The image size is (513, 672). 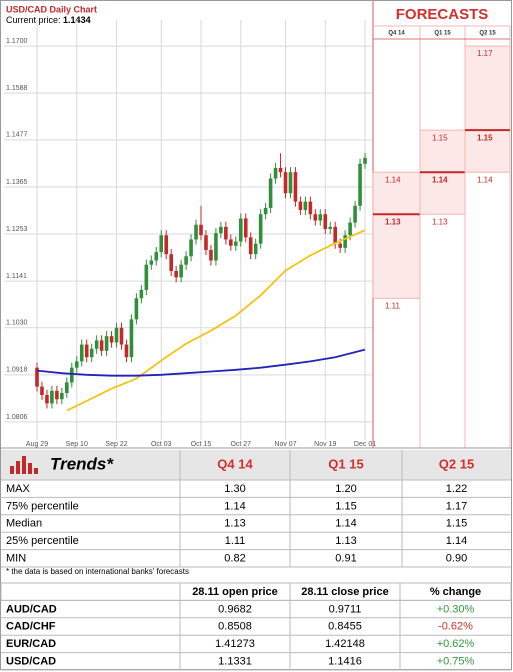 What do you see at coordinates (345, 644) in the screenshot?
I see `prices-value: 1.42148` at bounding box center [345, 644].